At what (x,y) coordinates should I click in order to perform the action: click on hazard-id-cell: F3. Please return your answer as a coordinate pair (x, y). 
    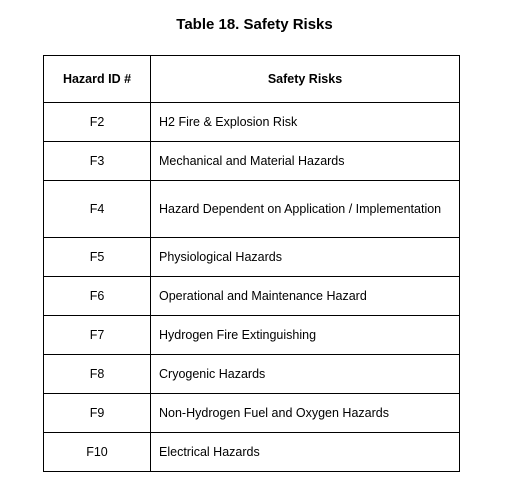
    Looking at the image, I should click on (97, 161).